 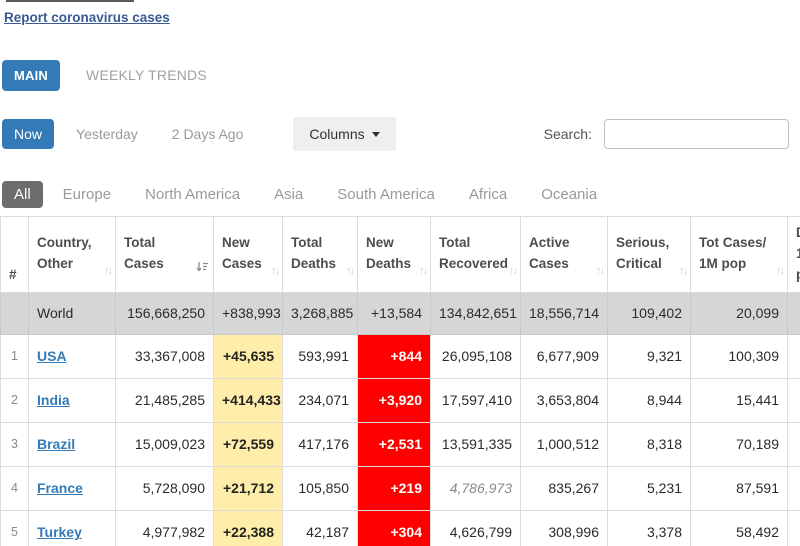 What do you see at coordinates (394, 356) in the screenshot?
I see `new-deaths-cell: +844` at bounding box center [394, 356].